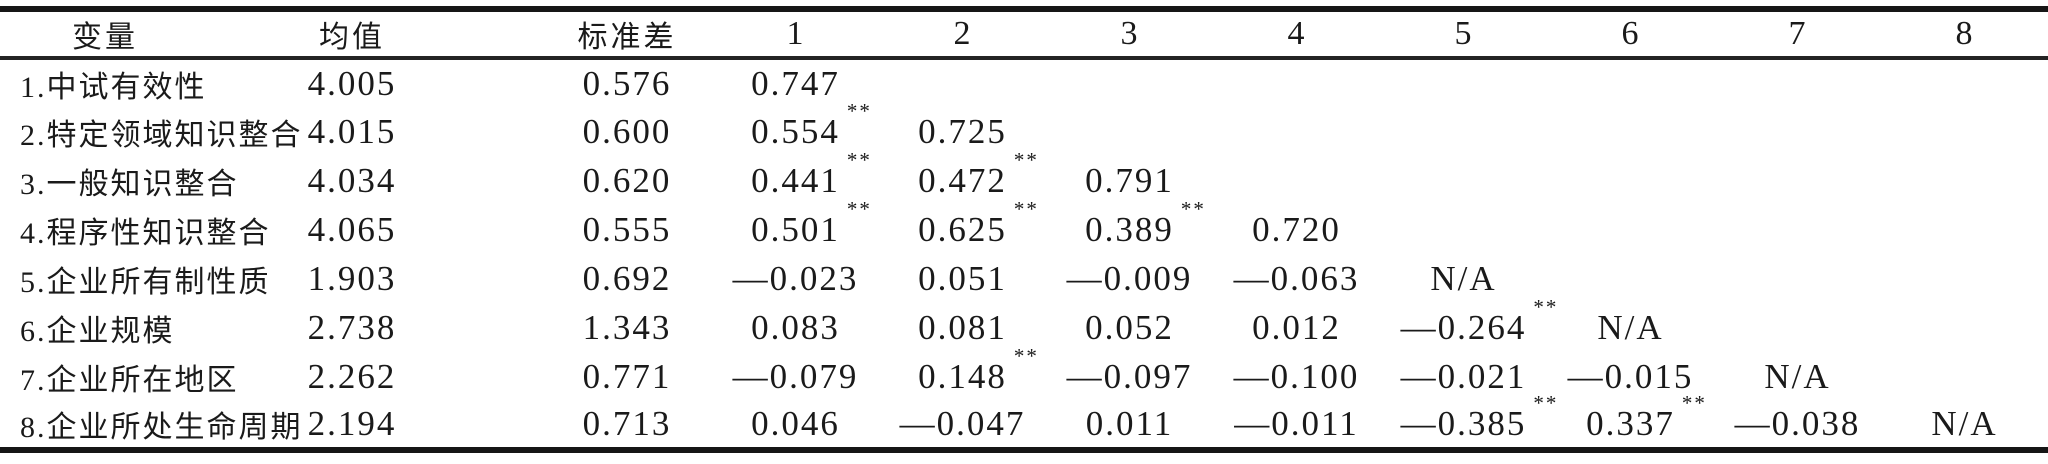 This screenshot has height=464, width=2048. I want to click on corr-value-number: 0.791, so click(1129, 180).